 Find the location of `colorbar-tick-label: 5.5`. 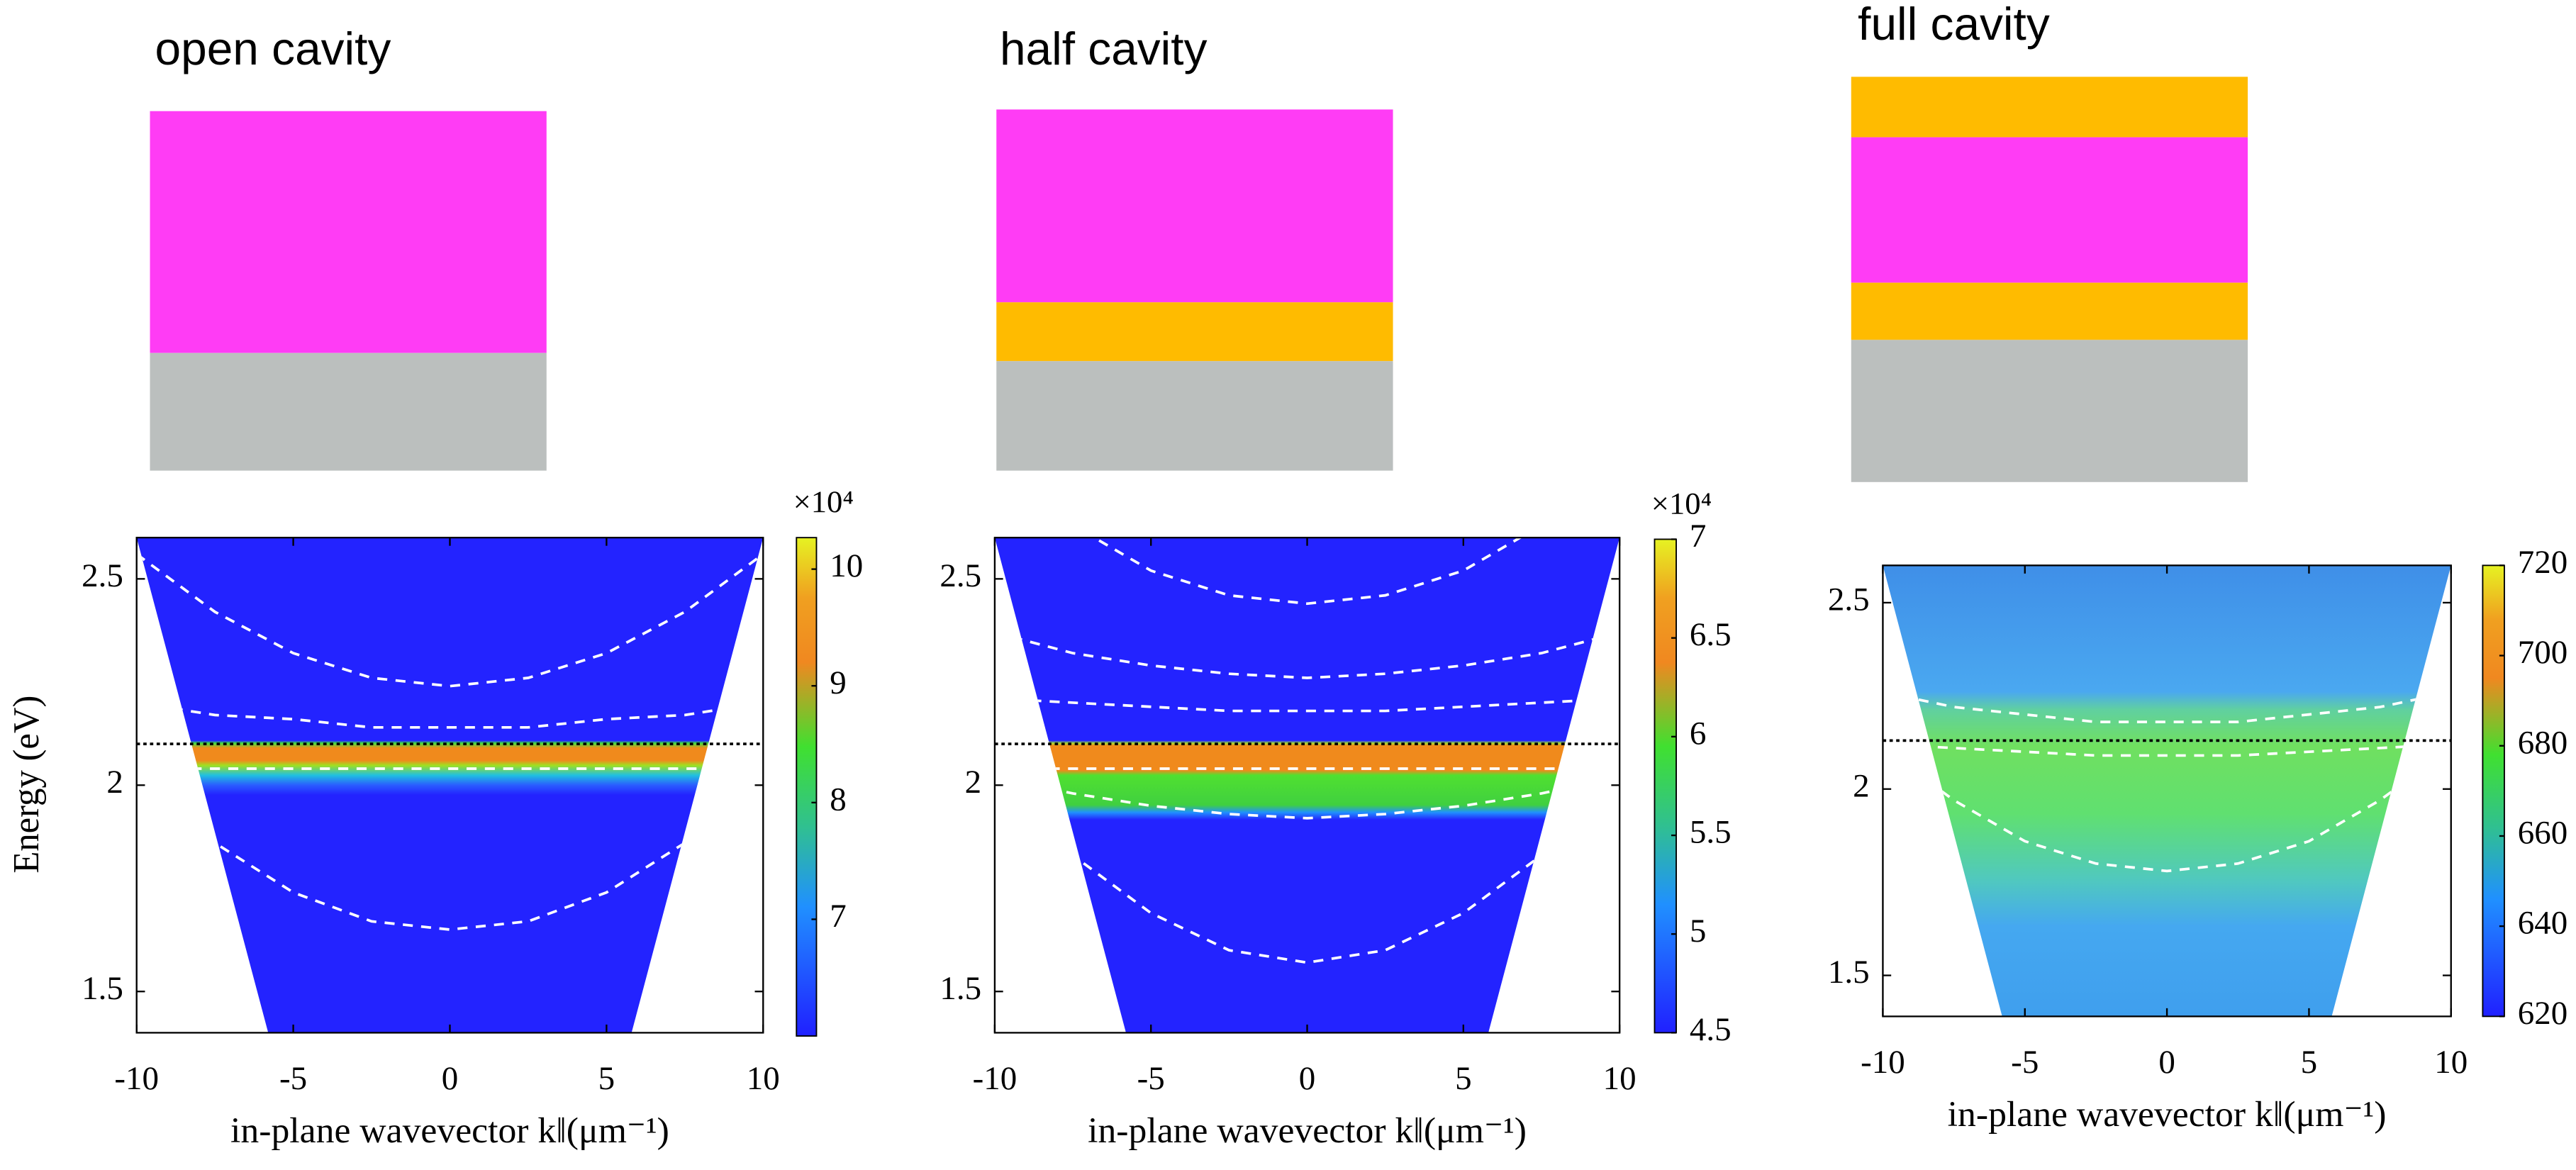

colorbar-tick-label: 5.5 is located at coordinates (1711, 833).